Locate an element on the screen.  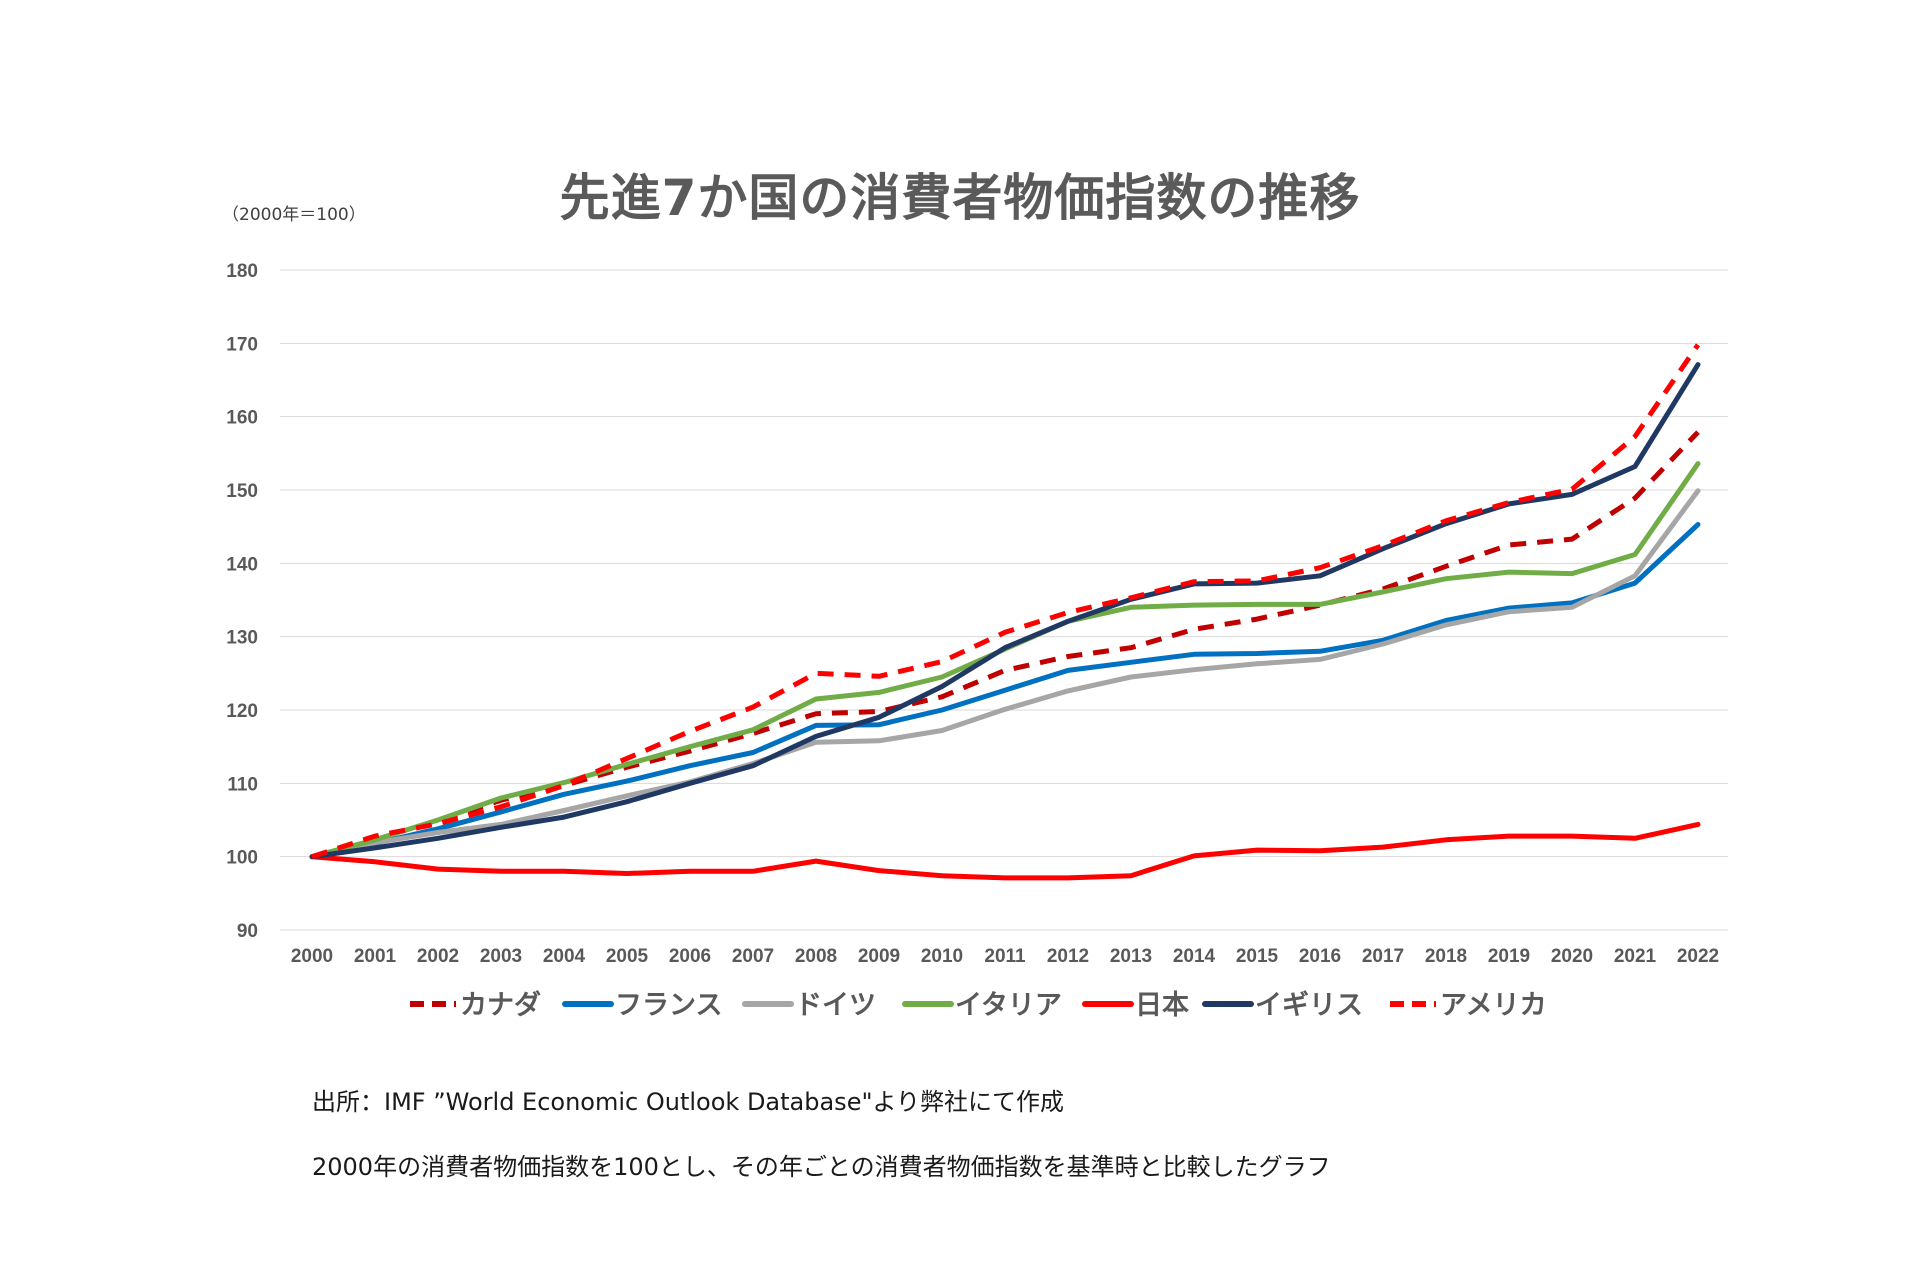
x-tick-label: 2013 is located at coordinates (1131, 956).